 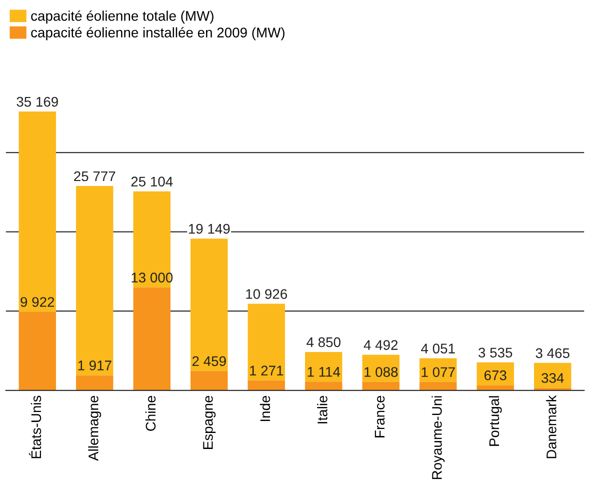 I want to click on total-label: 4 051, so click(x=438, y=349).